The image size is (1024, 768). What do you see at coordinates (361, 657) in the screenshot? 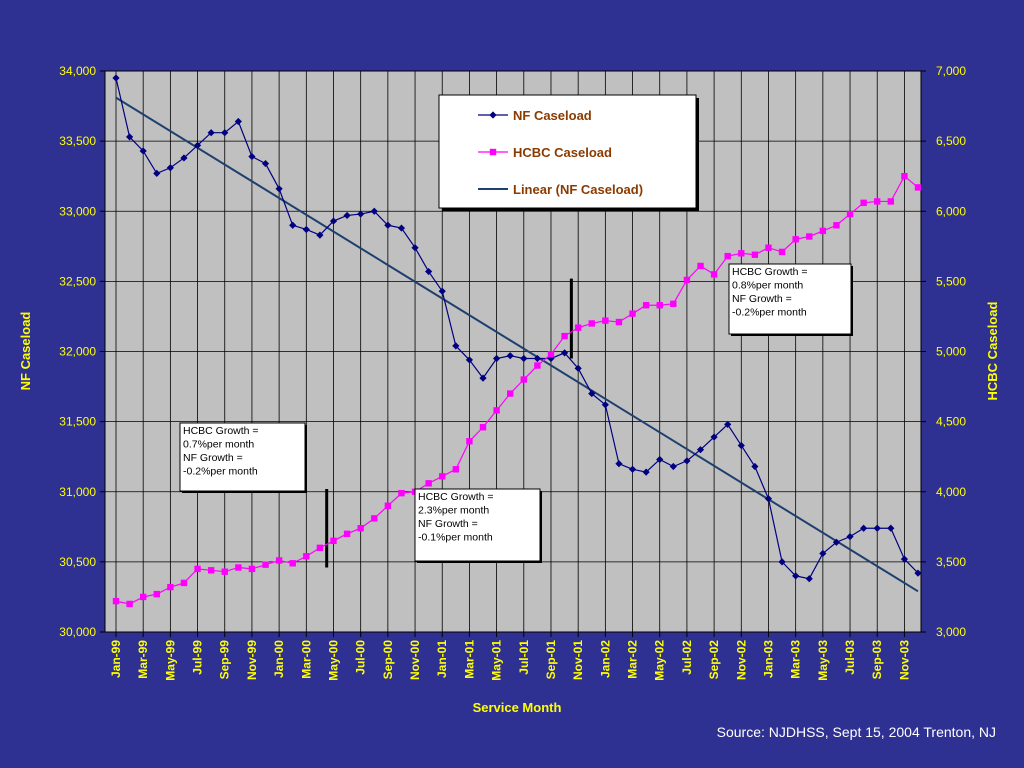
I see `x-tick-label: Jul-00` at bounding box center [361, 657].